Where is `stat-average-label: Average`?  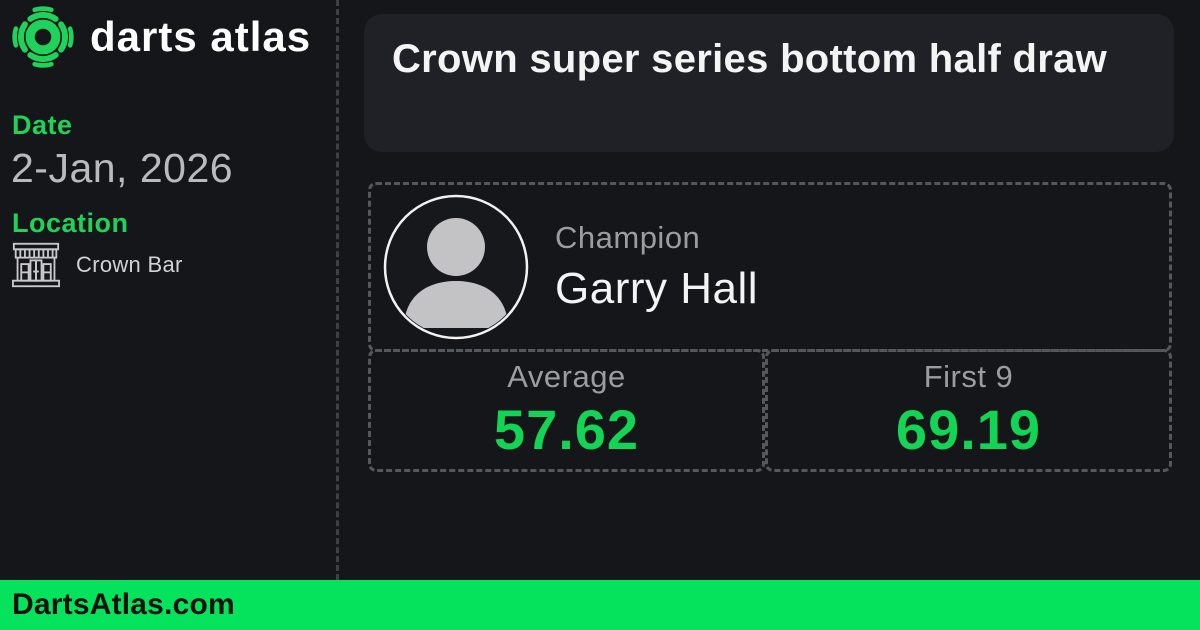
stat-average-label: Average is located at coordinates (566, 376).